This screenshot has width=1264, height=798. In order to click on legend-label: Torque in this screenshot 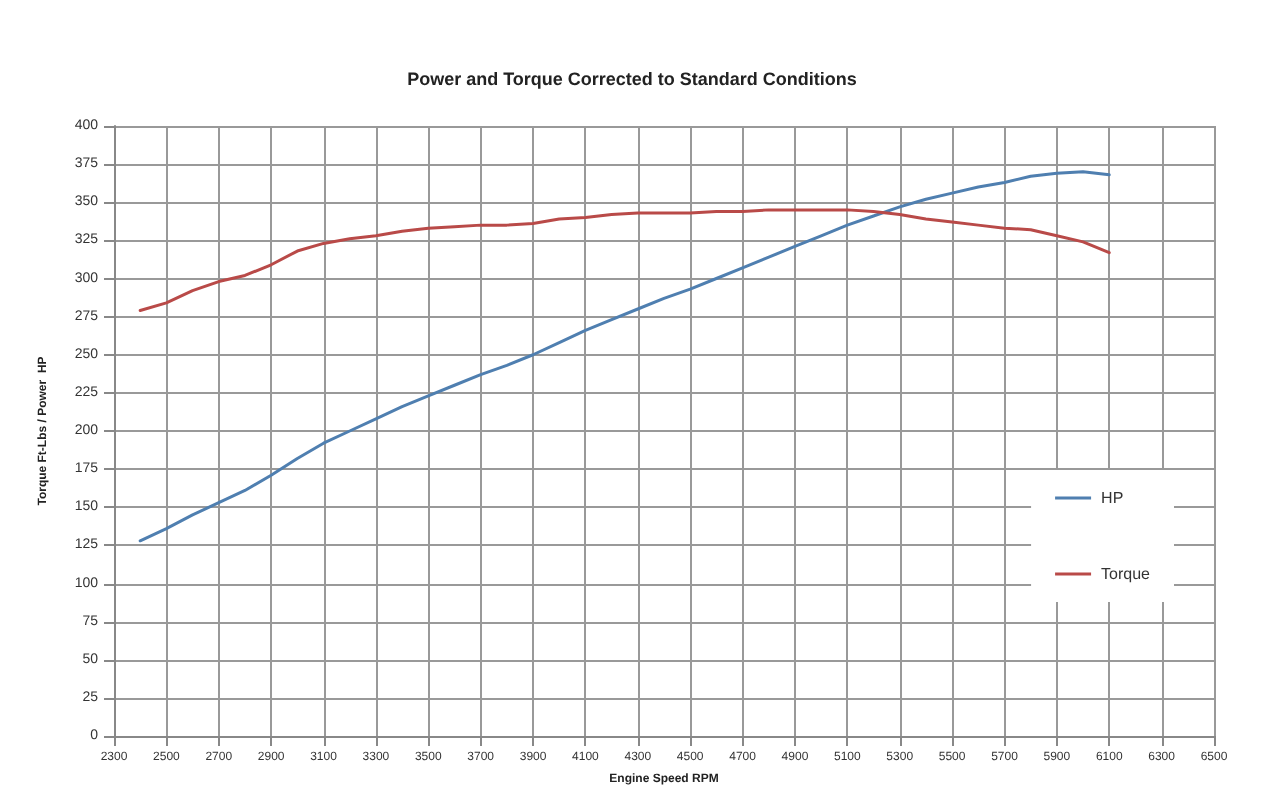, I will do `click(1126, 574)`.